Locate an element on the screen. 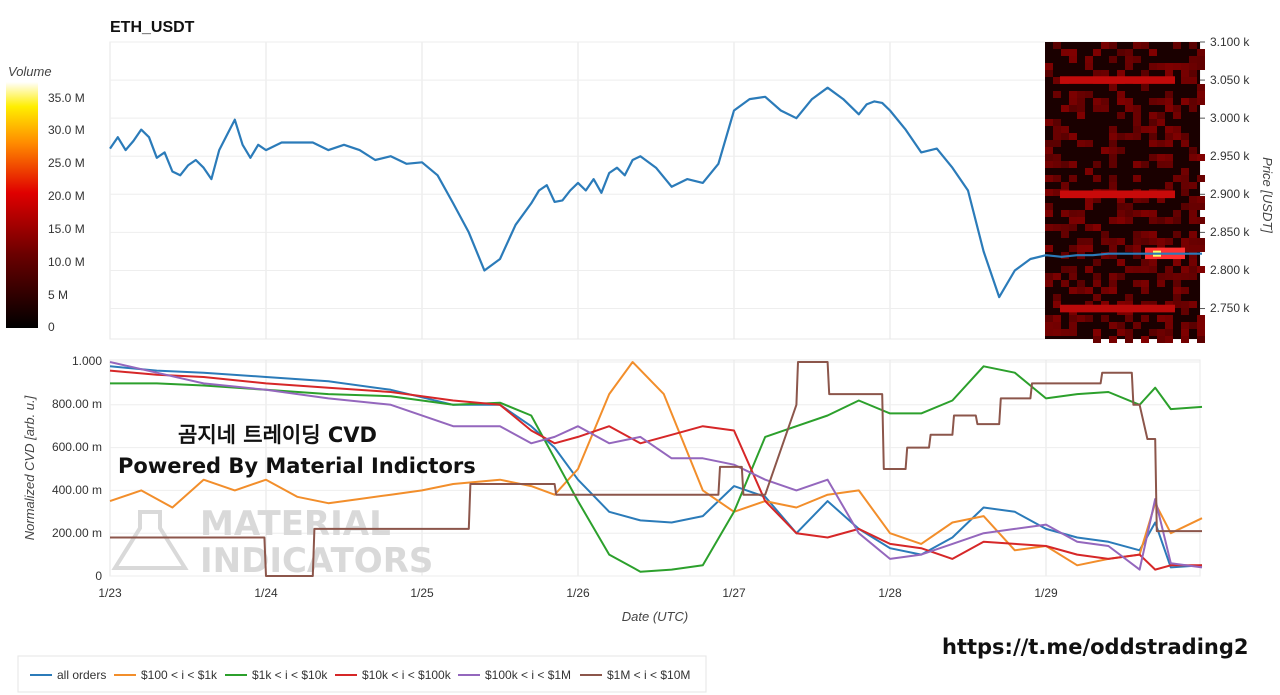 This screenshot has height=695, width=1280. x-tick-label: 1/24 is located at coordinates (266, 593).